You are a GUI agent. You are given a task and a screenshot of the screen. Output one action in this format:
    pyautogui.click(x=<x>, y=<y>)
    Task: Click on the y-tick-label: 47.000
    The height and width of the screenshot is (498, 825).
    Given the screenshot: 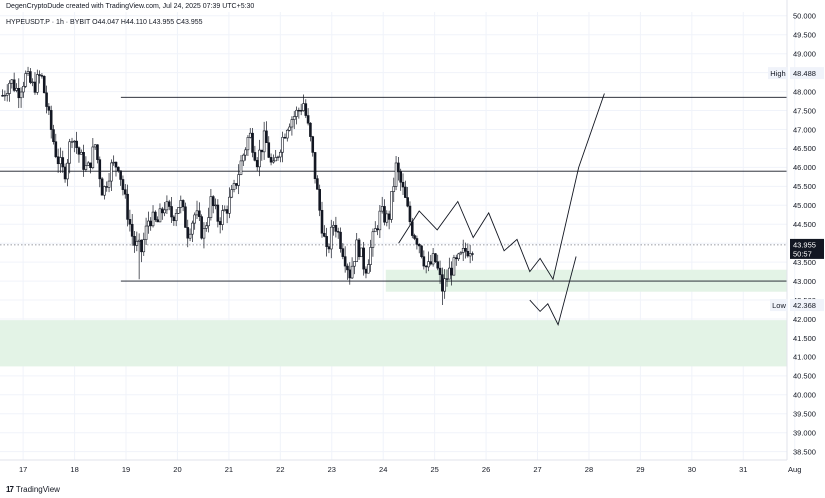 What is the action you would take?
    pyautogui.click(x=804, y=129)
    